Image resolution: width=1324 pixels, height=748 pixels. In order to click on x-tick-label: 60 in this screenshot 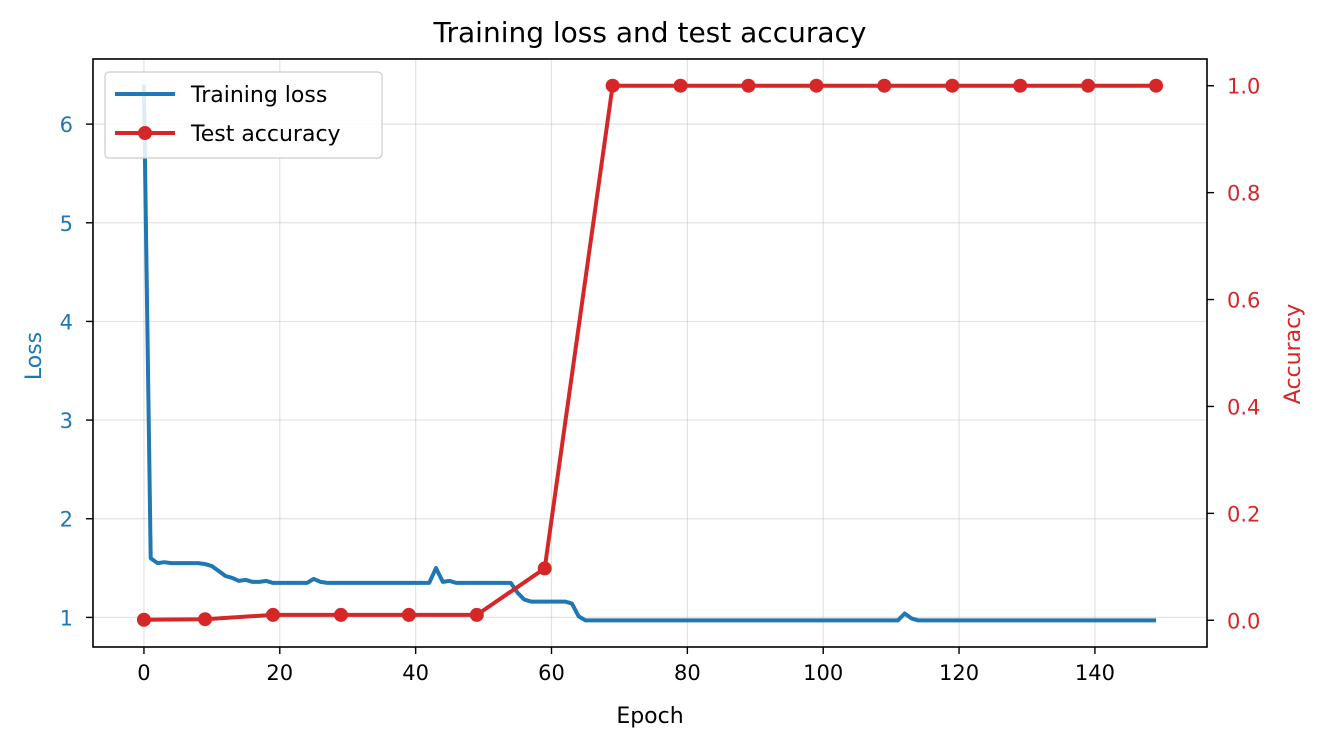, I will do `click(551, 673)`.